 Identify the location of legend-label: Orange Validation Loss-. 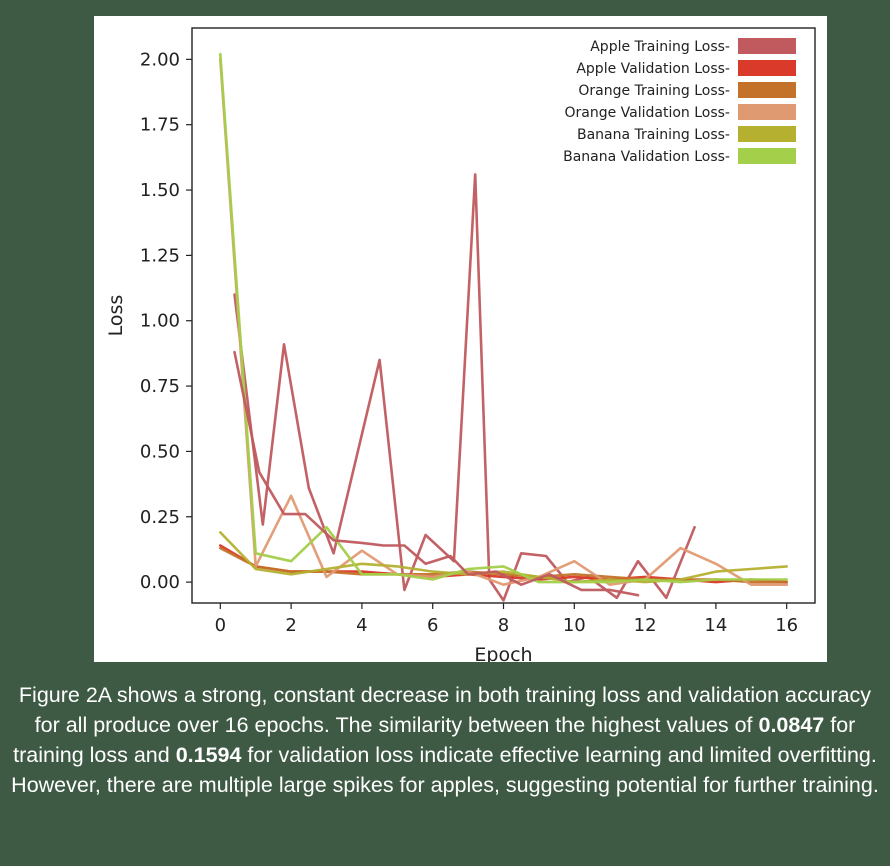
(647, 113).